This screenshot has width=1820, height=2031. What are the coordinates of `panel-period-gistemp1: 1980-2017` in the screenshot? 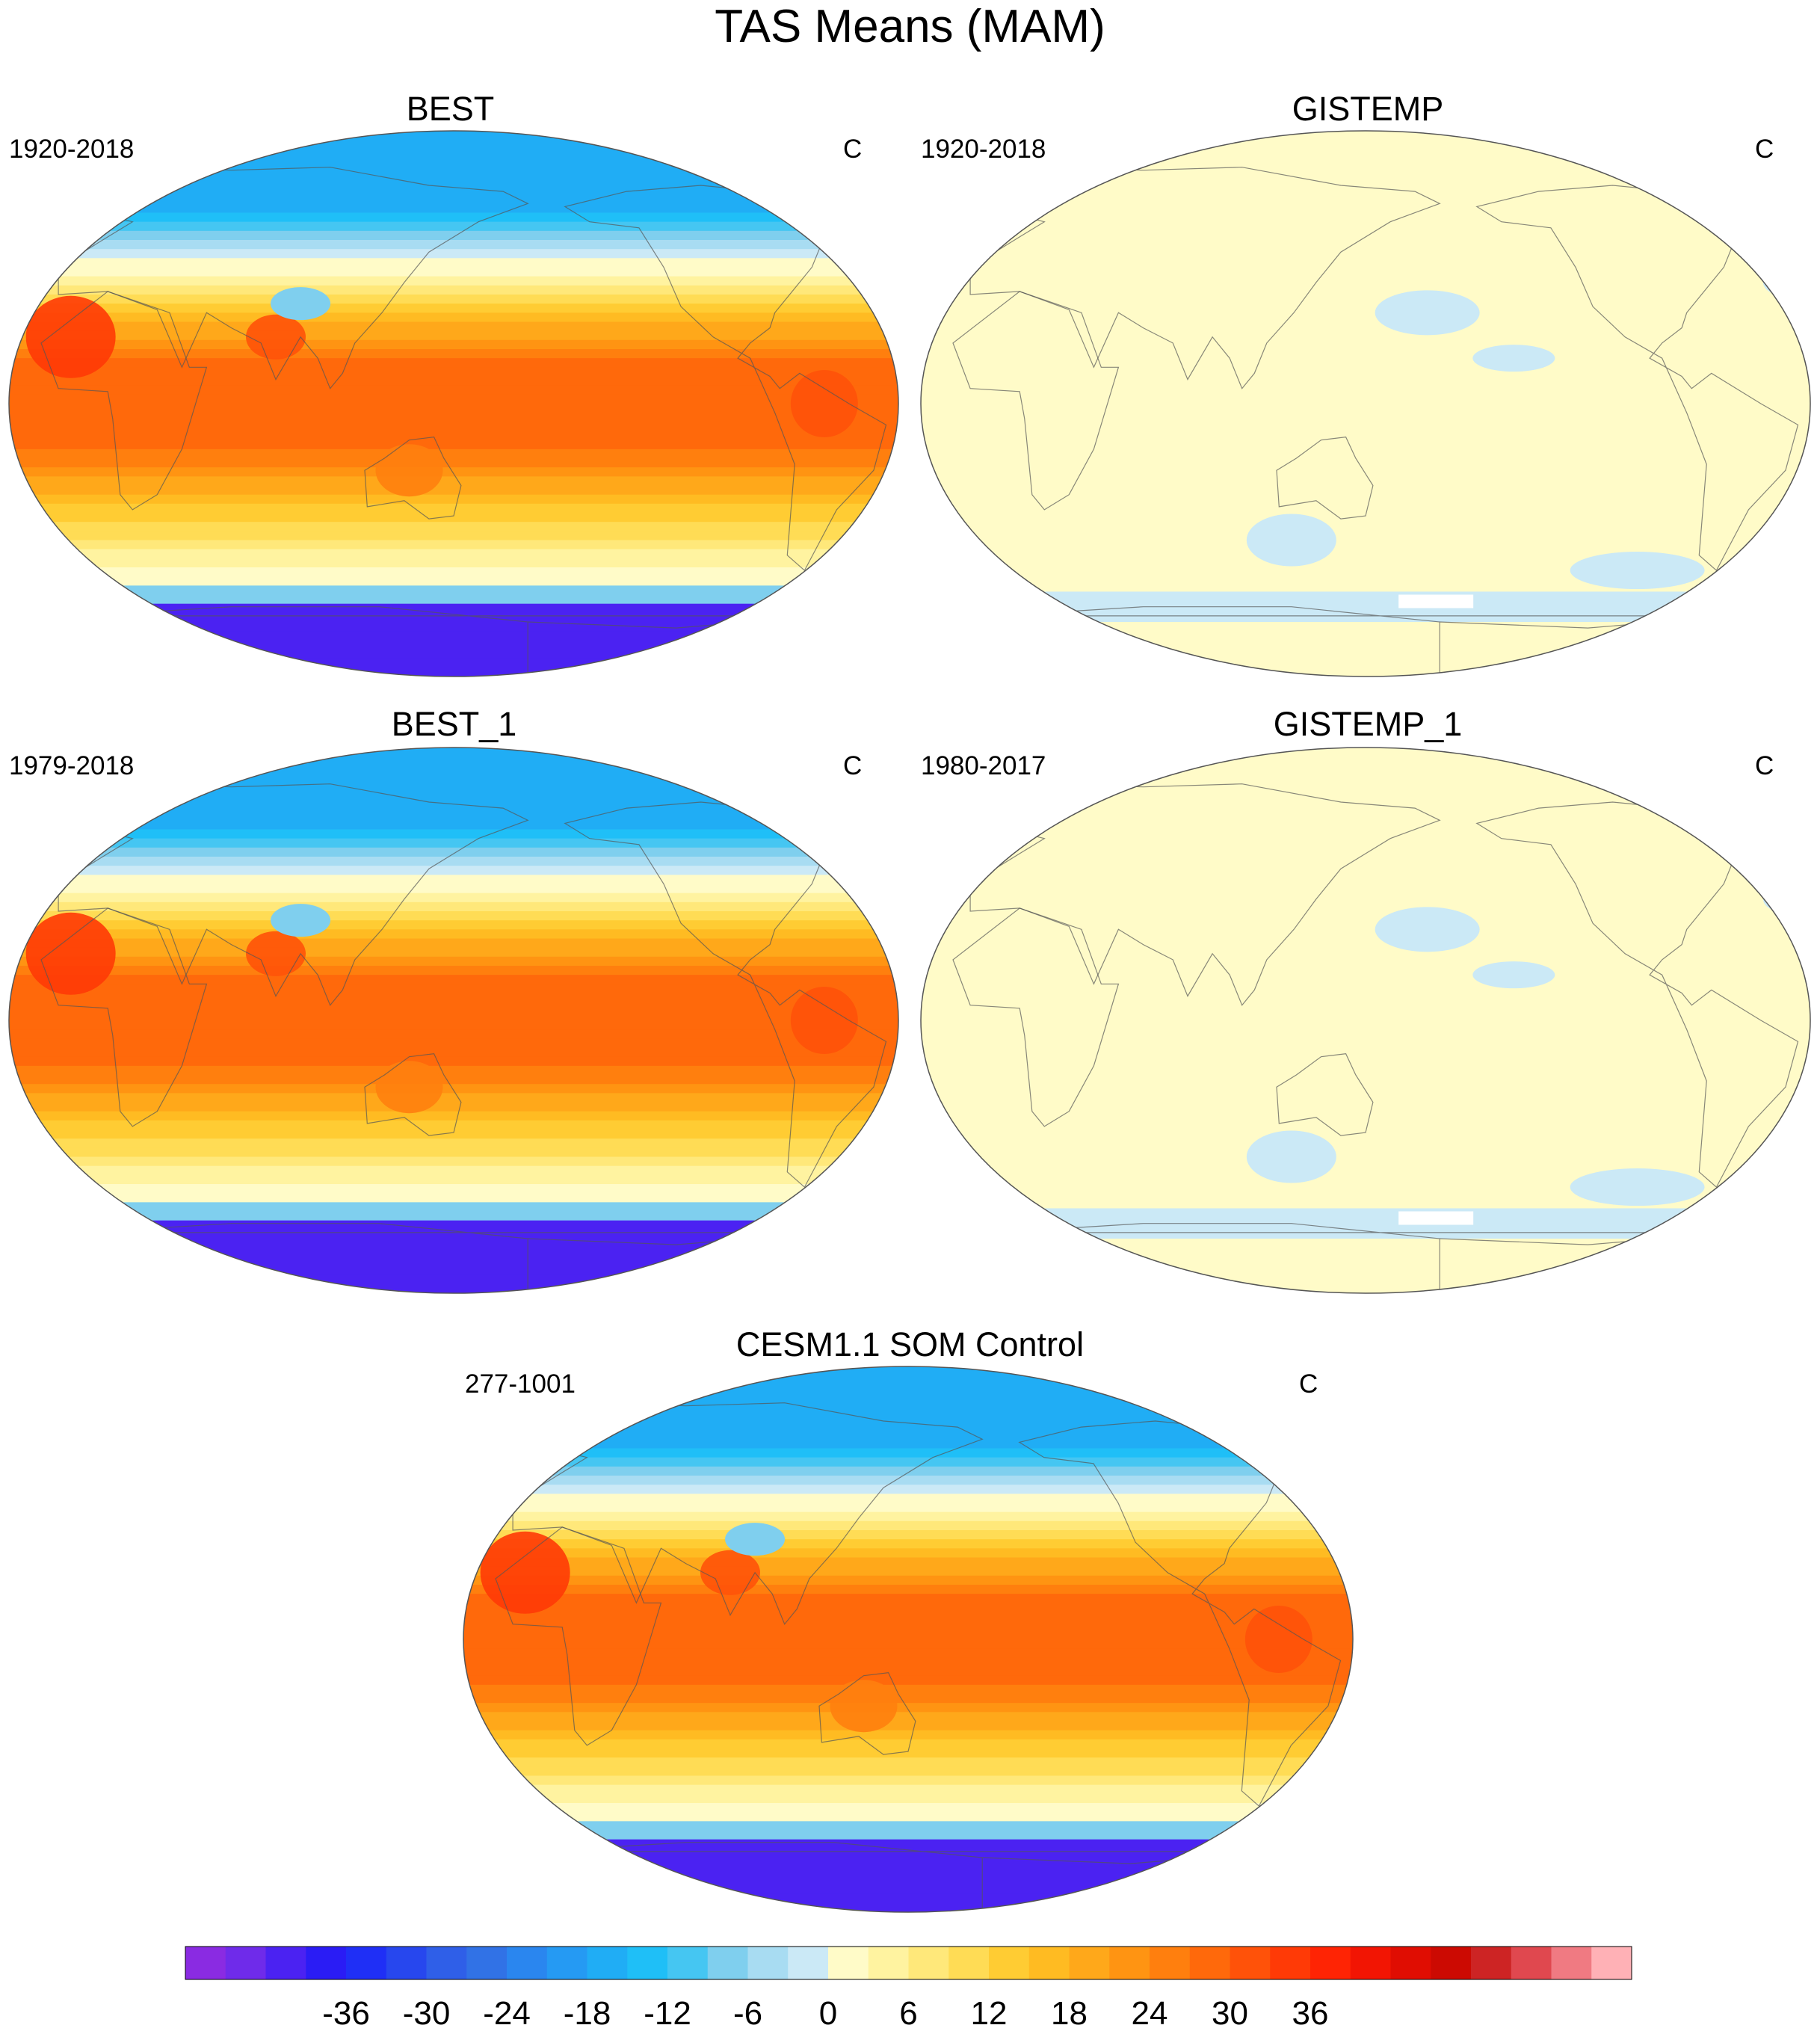 It's located at (983, 765).